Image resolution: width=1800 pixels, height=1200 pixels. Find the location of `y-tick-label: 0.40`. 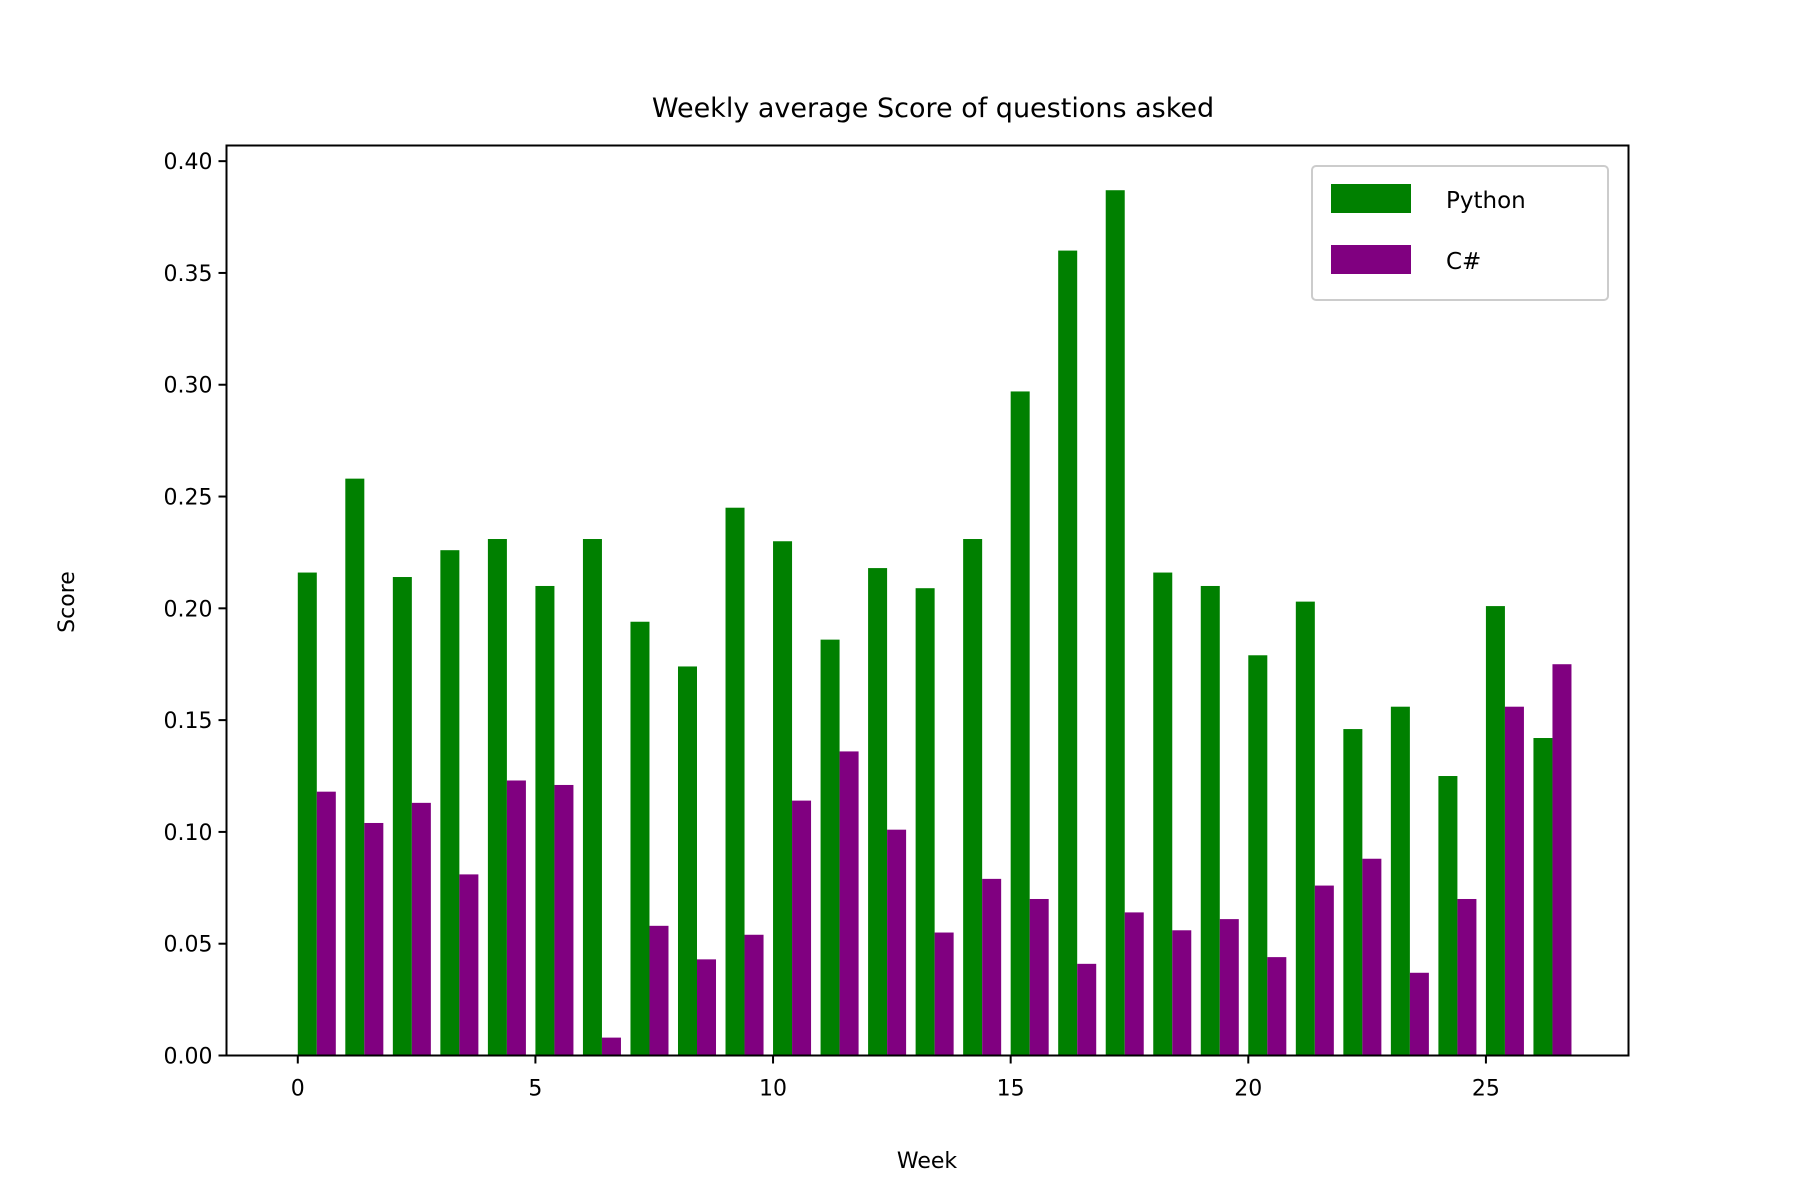

y-tick-label: 0.40 is located at coordinates (188, 162).